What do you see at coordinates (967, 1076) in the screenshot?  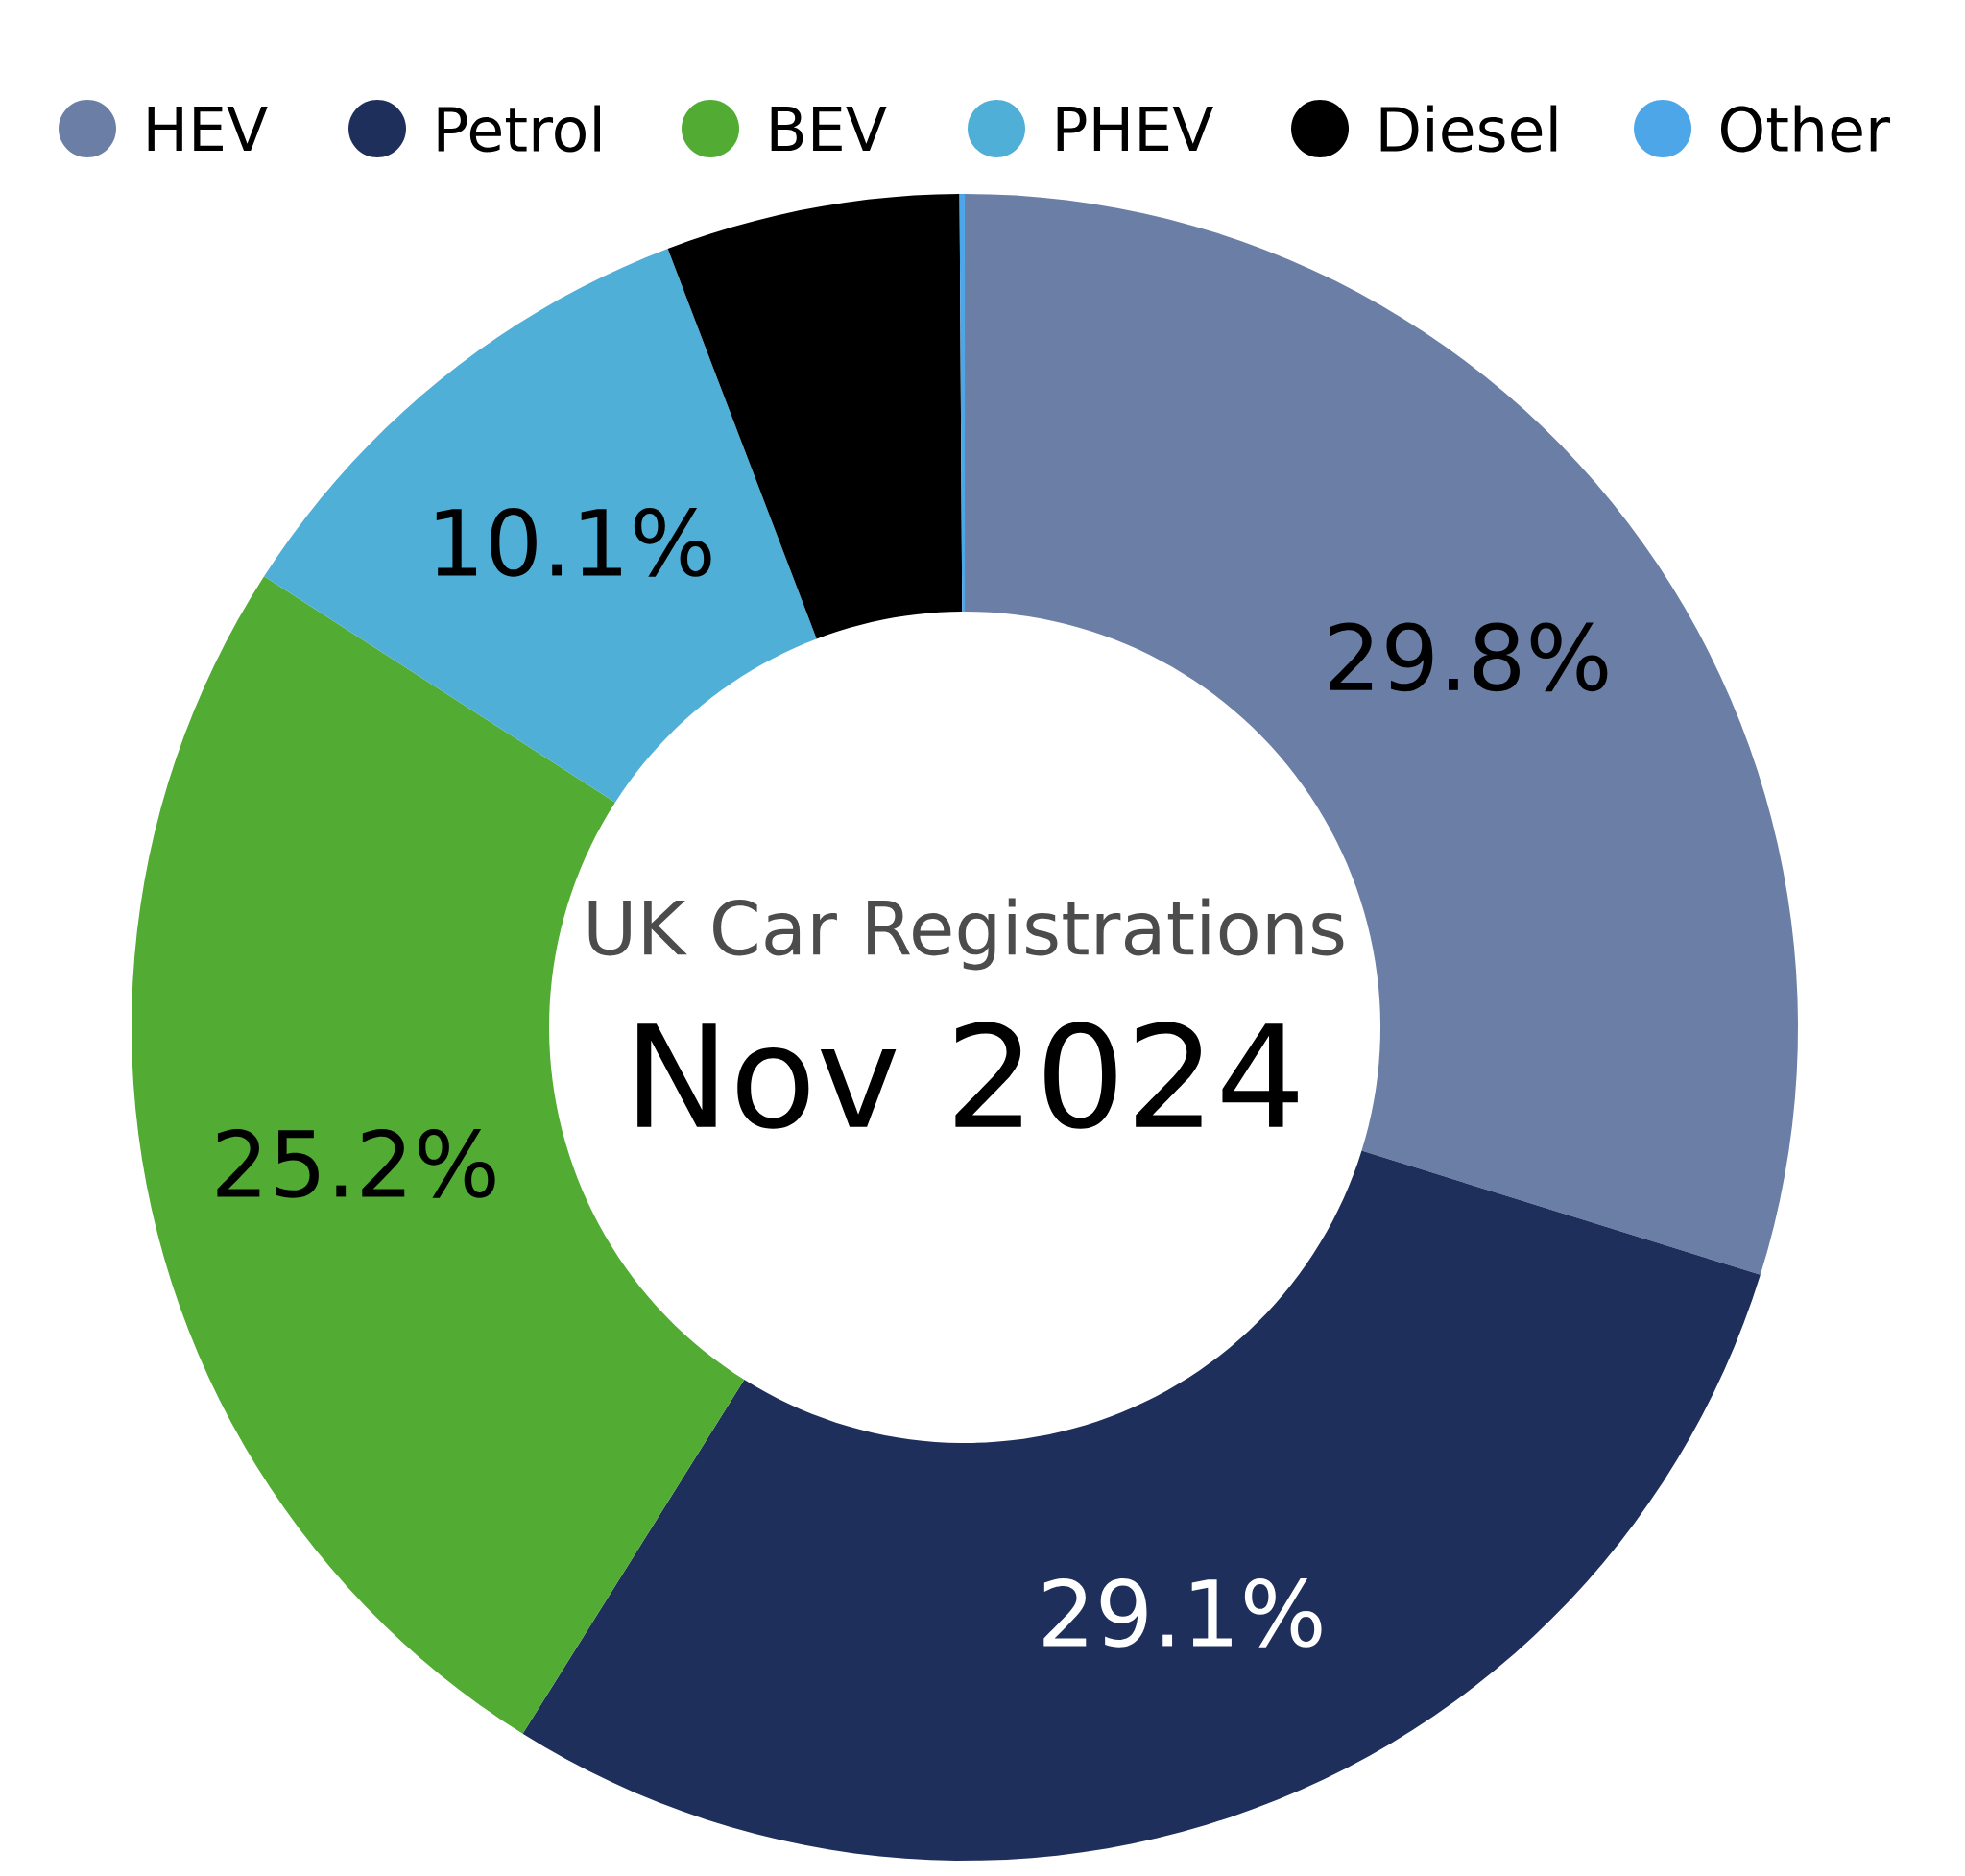 I see `text: Nov 2024` at bounding box center [967, 1076].